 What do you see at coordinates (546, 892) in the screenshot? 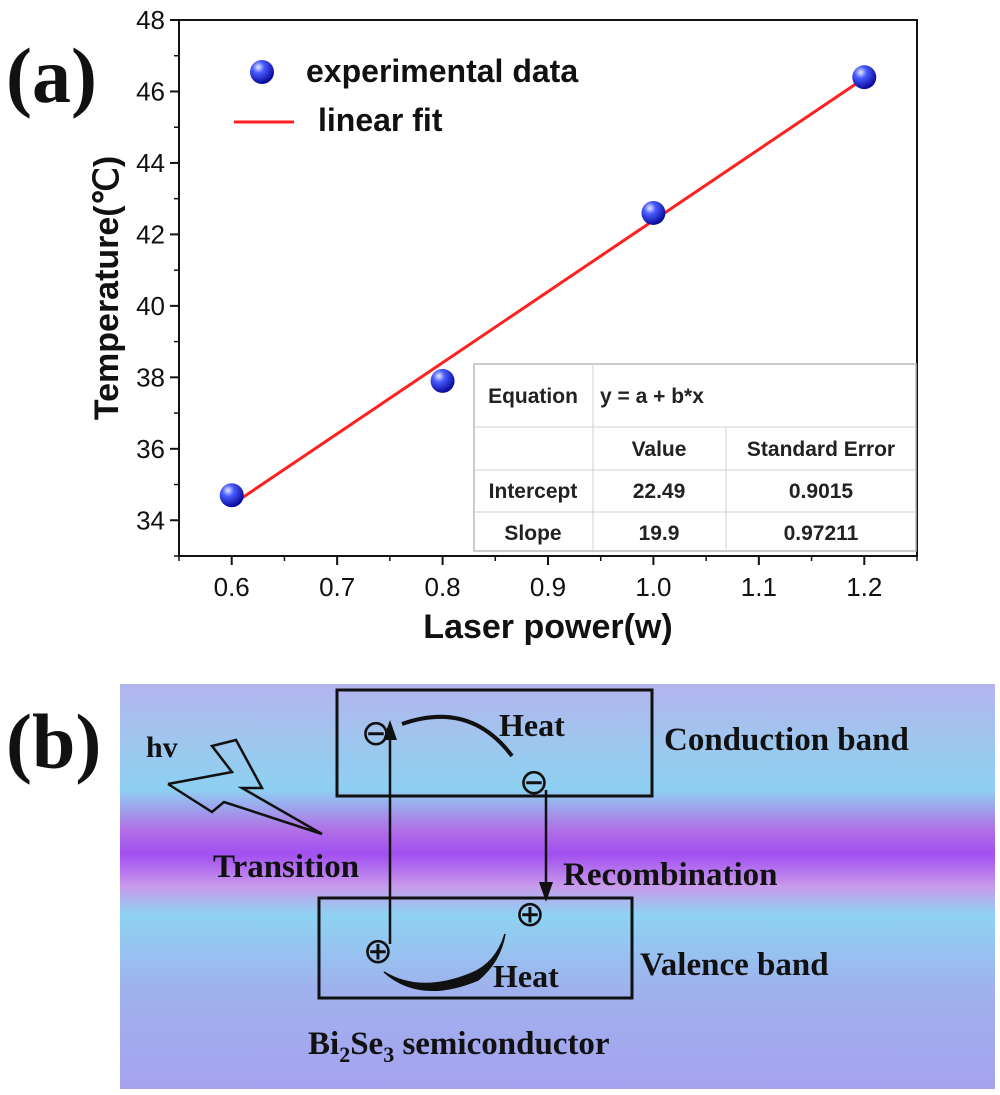
I see `recombination-arrow-head` at bounding box center [546, 892].